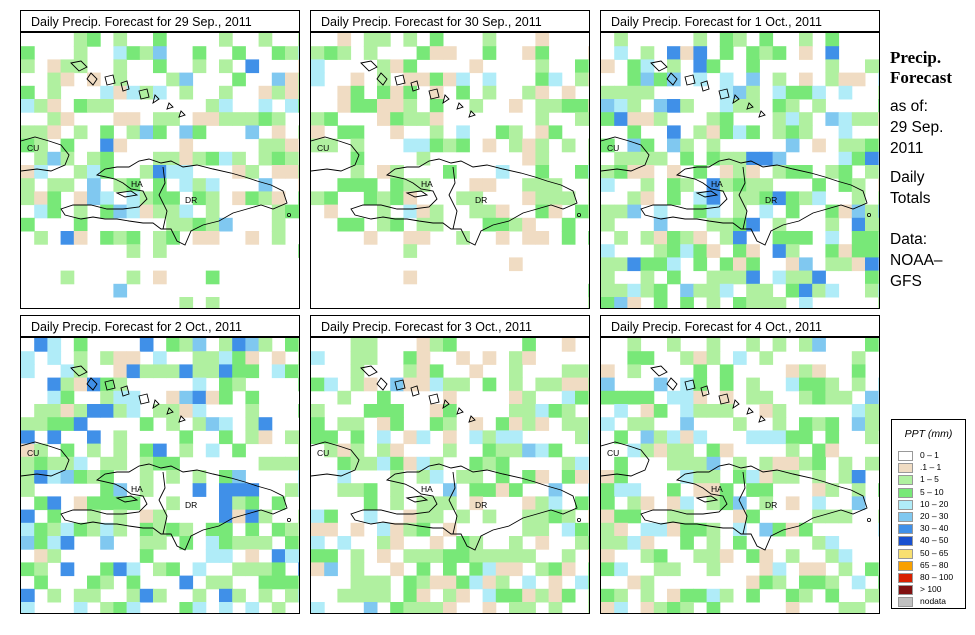  Describe the element at coordinates (464, 507) in the screenshot. I see `hispaniola-coastline` at that location.